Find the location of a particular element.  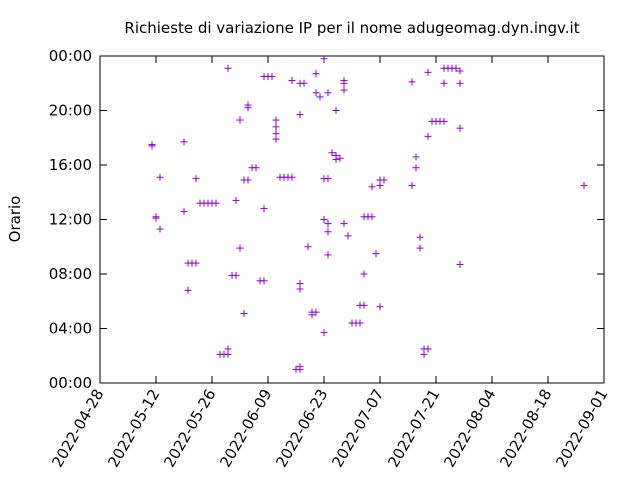

x-tick-label: 2022-08-04 is located at coordinates (469, 428).